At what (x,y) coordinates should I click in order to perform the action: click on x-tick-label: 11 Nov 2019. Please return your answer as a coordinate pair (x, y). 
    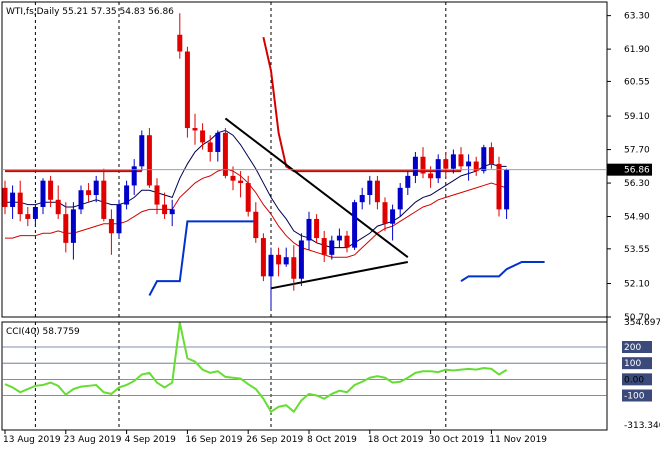
    Looking at the image, I should click on (518, 440).